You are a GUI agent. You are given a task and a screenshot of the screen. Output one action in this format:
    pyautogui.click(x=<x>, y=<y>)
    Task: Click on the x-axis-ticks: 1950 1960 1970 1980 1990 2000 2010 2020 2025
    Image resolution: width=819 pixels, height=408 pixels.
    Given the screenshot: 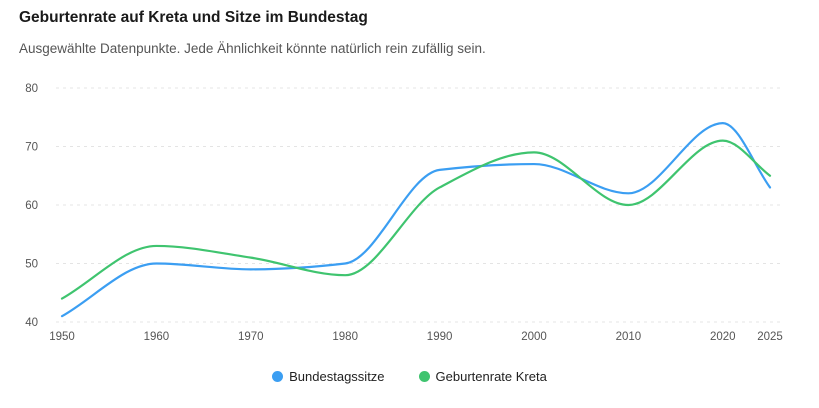 What is the action you would take?
    pyautogui.click(x=416, y=337)
    